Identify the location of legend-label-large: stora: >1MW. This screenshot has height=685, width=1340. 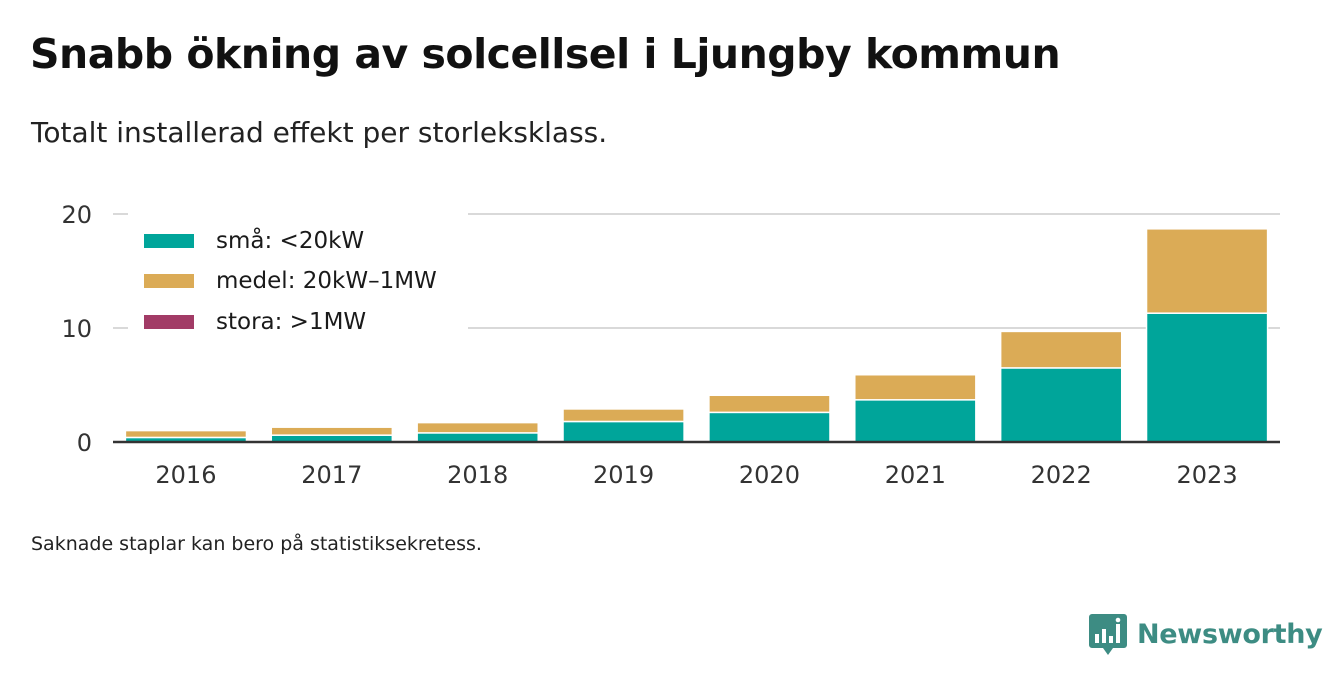
(291, 322).